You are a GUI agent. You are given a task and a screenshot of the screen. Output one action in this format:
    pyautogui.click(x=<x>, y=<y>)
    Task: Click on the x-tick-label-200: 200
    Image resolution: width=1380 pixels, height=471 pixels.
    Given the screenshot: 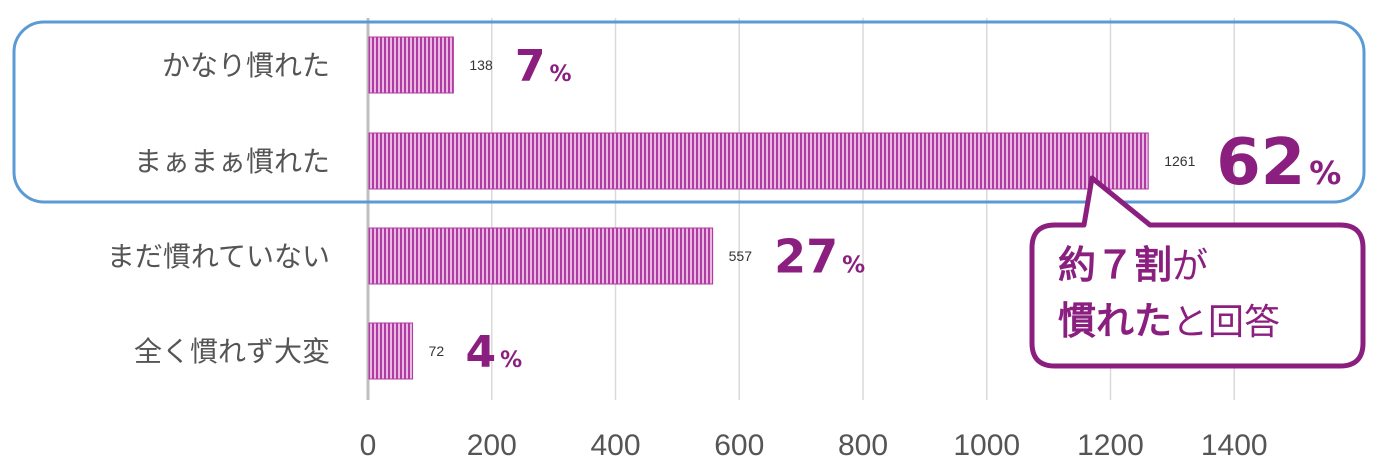 What is the action you would take?
    pyautogui.click(x=492, y=445)
    